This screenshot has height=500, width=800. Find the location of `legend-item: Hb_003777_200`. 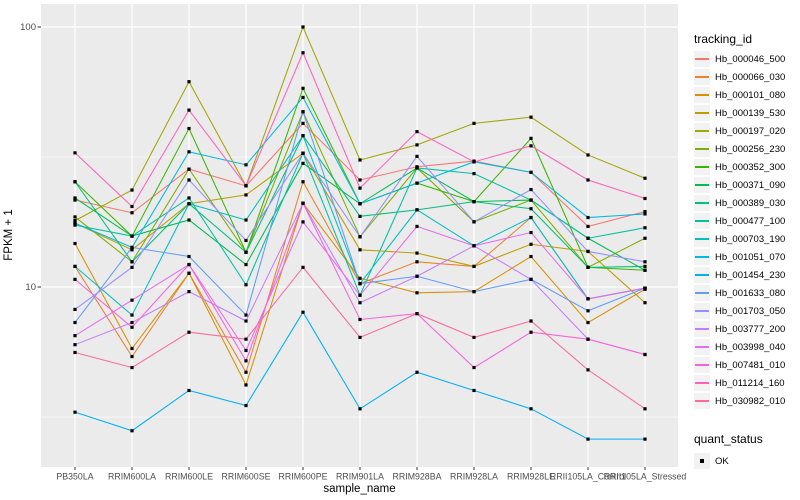

legend-item: Hb_003777_200 is located at coordinates (747, 329).